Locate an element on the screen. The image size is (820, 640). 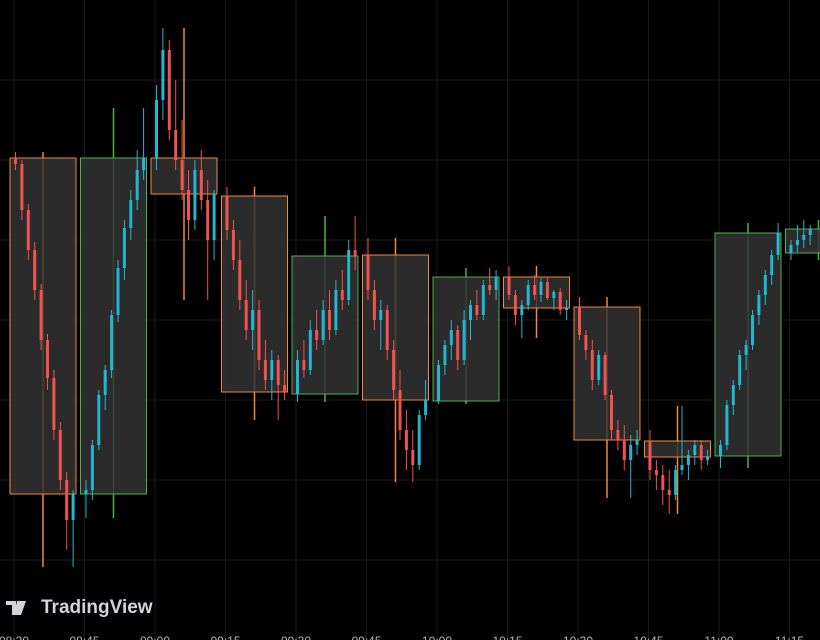
x-tick-label: 10:30 is located at coordinates (578, 637).